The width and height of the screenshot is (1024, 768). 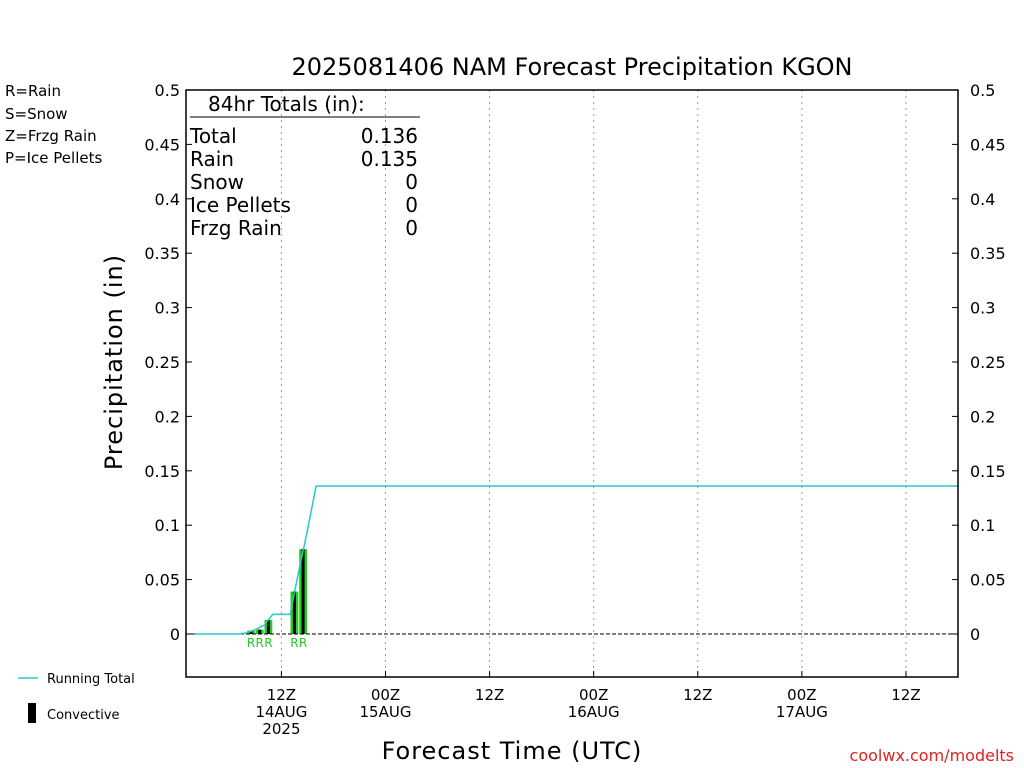 What do you see at coordinates (389, 159) in the screenshot?
I see `totals-row-value: 0.135` at bounding box center [389, 159].